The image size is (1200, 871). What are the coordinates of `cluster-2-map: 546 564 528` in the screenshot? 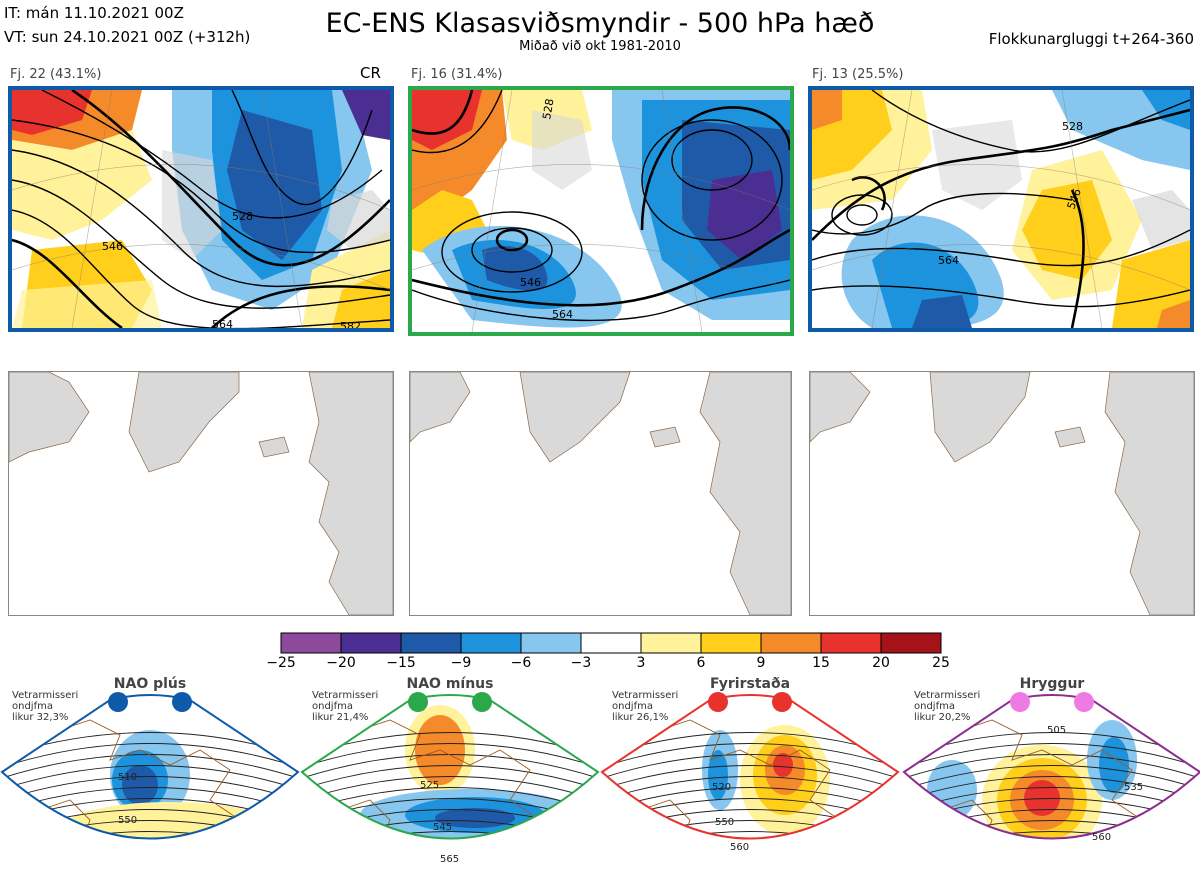 It's located at (601, 211).